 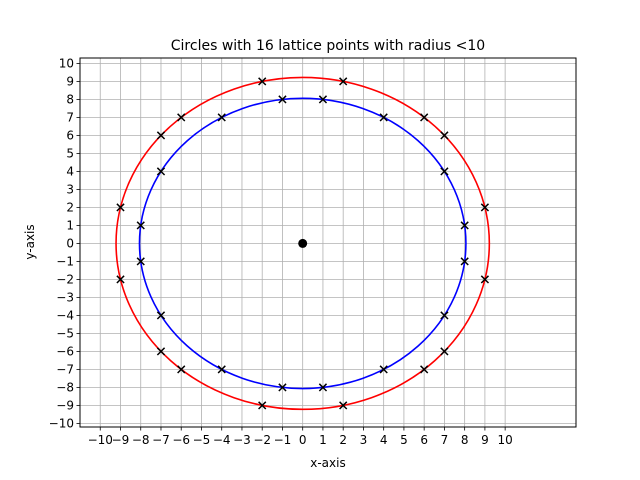 What do you see at coordinates (445, 440) in the screenshot?
I see `x-tick-label: 7` at bounding box center [445, 440].